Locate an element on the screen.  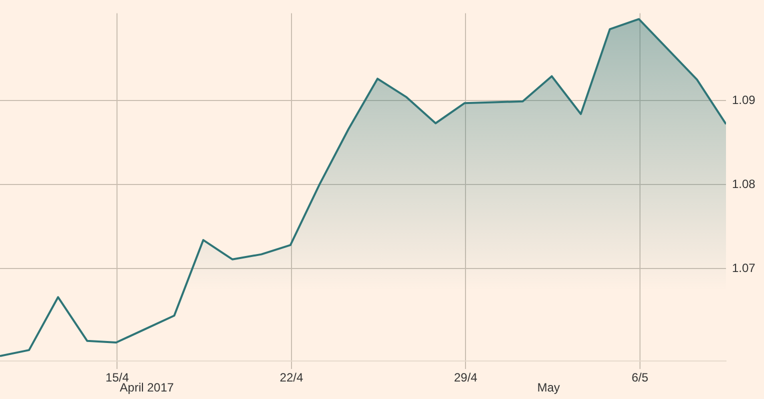
x-tick-label: 6/5 is located at coordinates (640, 377).